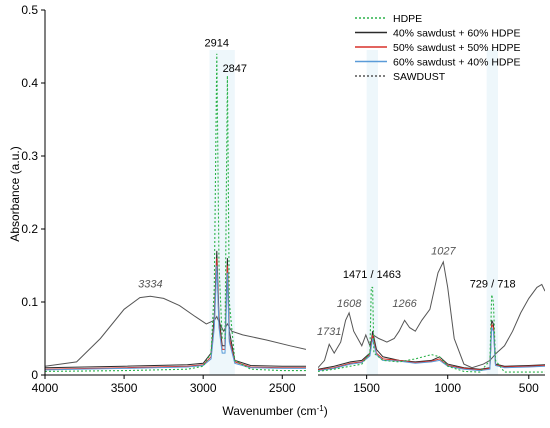 The image size is (550, 428). Describe the element at coordinates (29, 229) in the screenshot. I see `y-tick-label: 0.2` at that location.